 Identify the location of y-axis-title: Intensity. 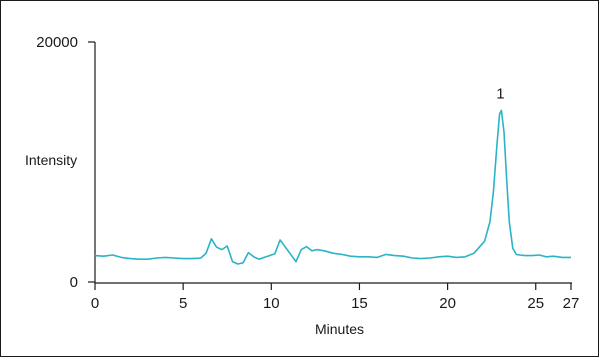
(51, 160).